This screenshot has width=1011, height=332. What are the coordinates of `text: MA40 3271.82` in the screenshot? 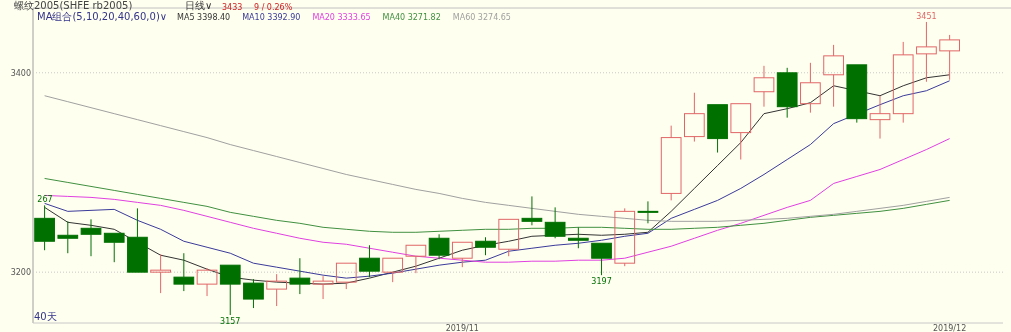 It's located at (411, 17).